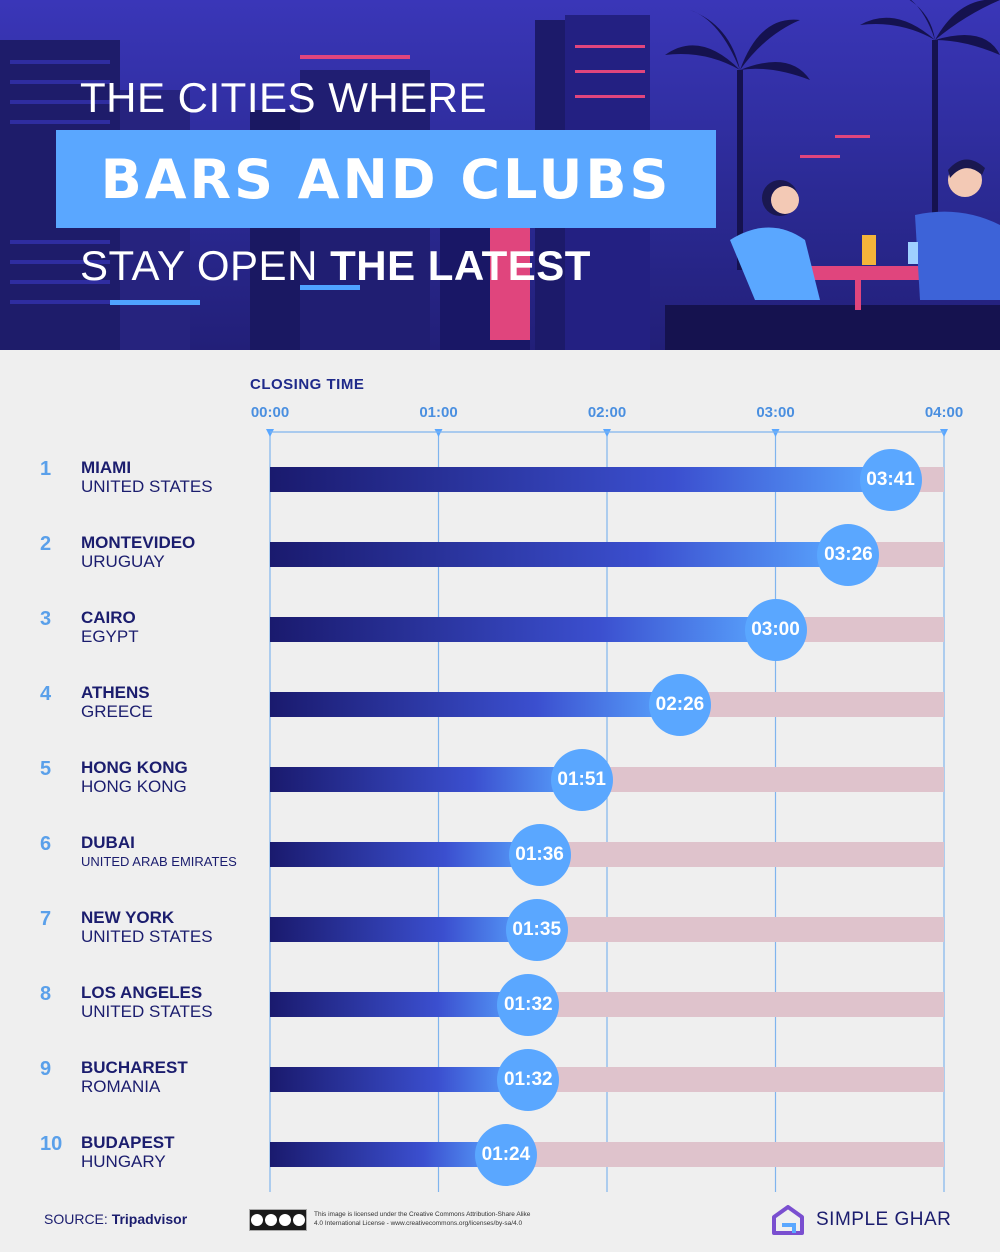 The width and height of the screenshot is (1000, 1252). I want to click on bar-value-label: 01:24, so click(506, 1155).